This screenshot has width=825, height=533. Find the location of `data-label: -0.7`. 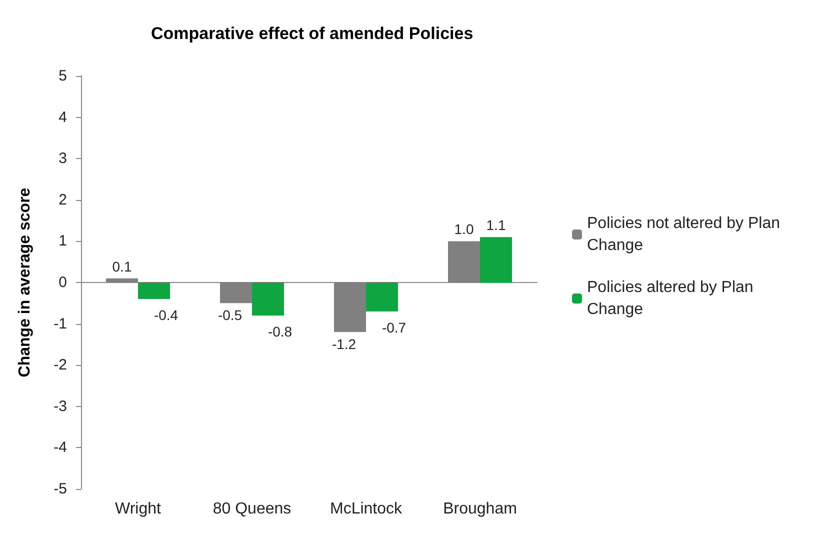

data-label: -0.7 is located at coordinates (394, 327).